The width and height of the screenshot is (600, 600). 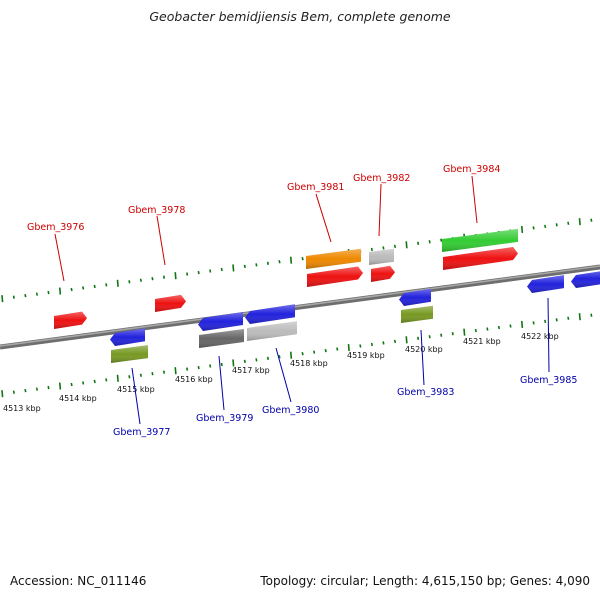 I want to click on tick-label-4519: 4519 kbp, so click(x=366, y=355).